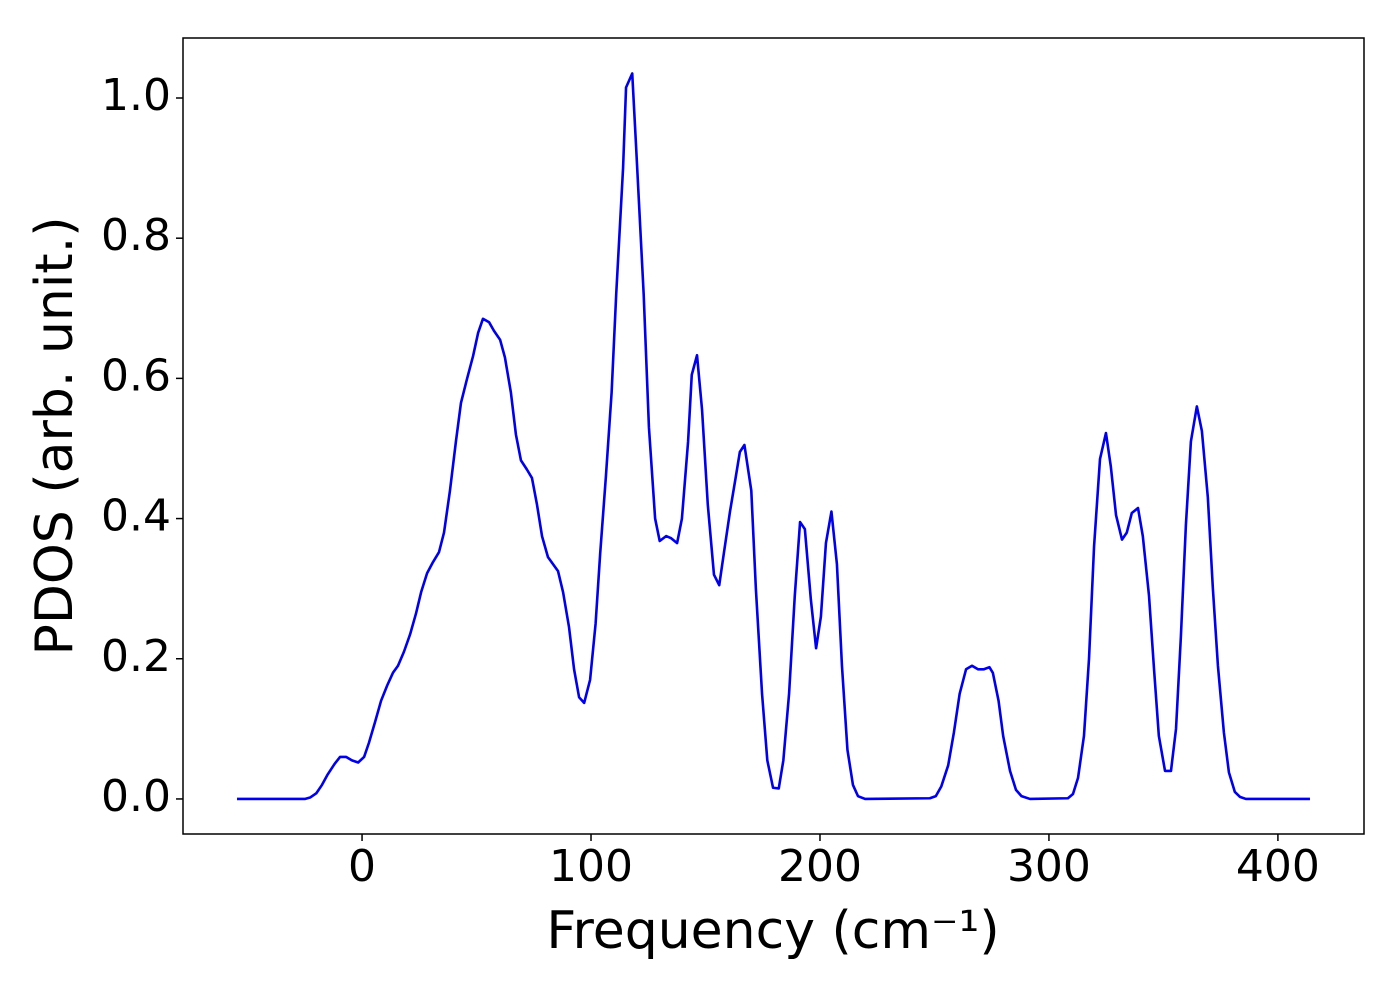 Image resolution: width=1400 pixels, height=1000 pixels. What do you see at coordinates (362, 866) in the screenshot?
I see `x-tick-label: 0` at bounding box center [362, 866].